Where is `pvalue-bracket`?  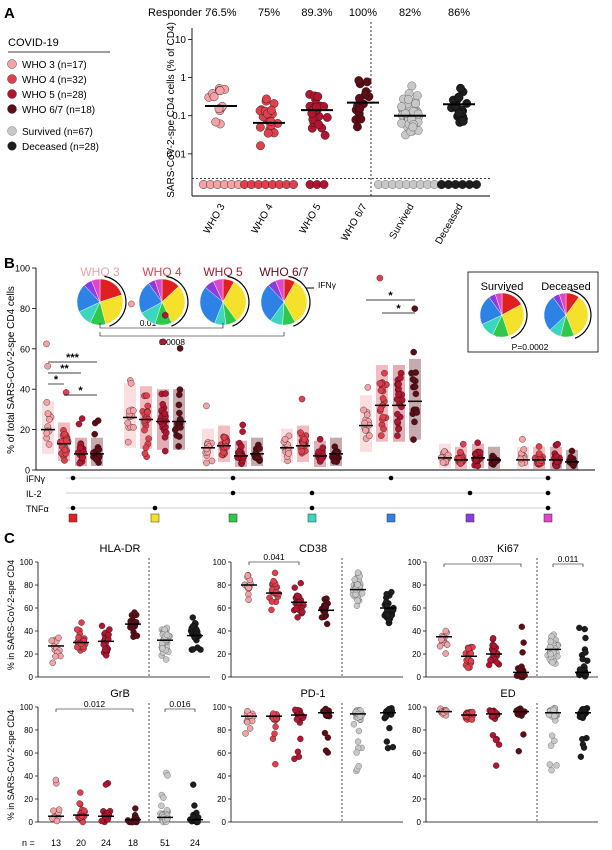
pvalue-bracket is located at coordinates (568, 565).